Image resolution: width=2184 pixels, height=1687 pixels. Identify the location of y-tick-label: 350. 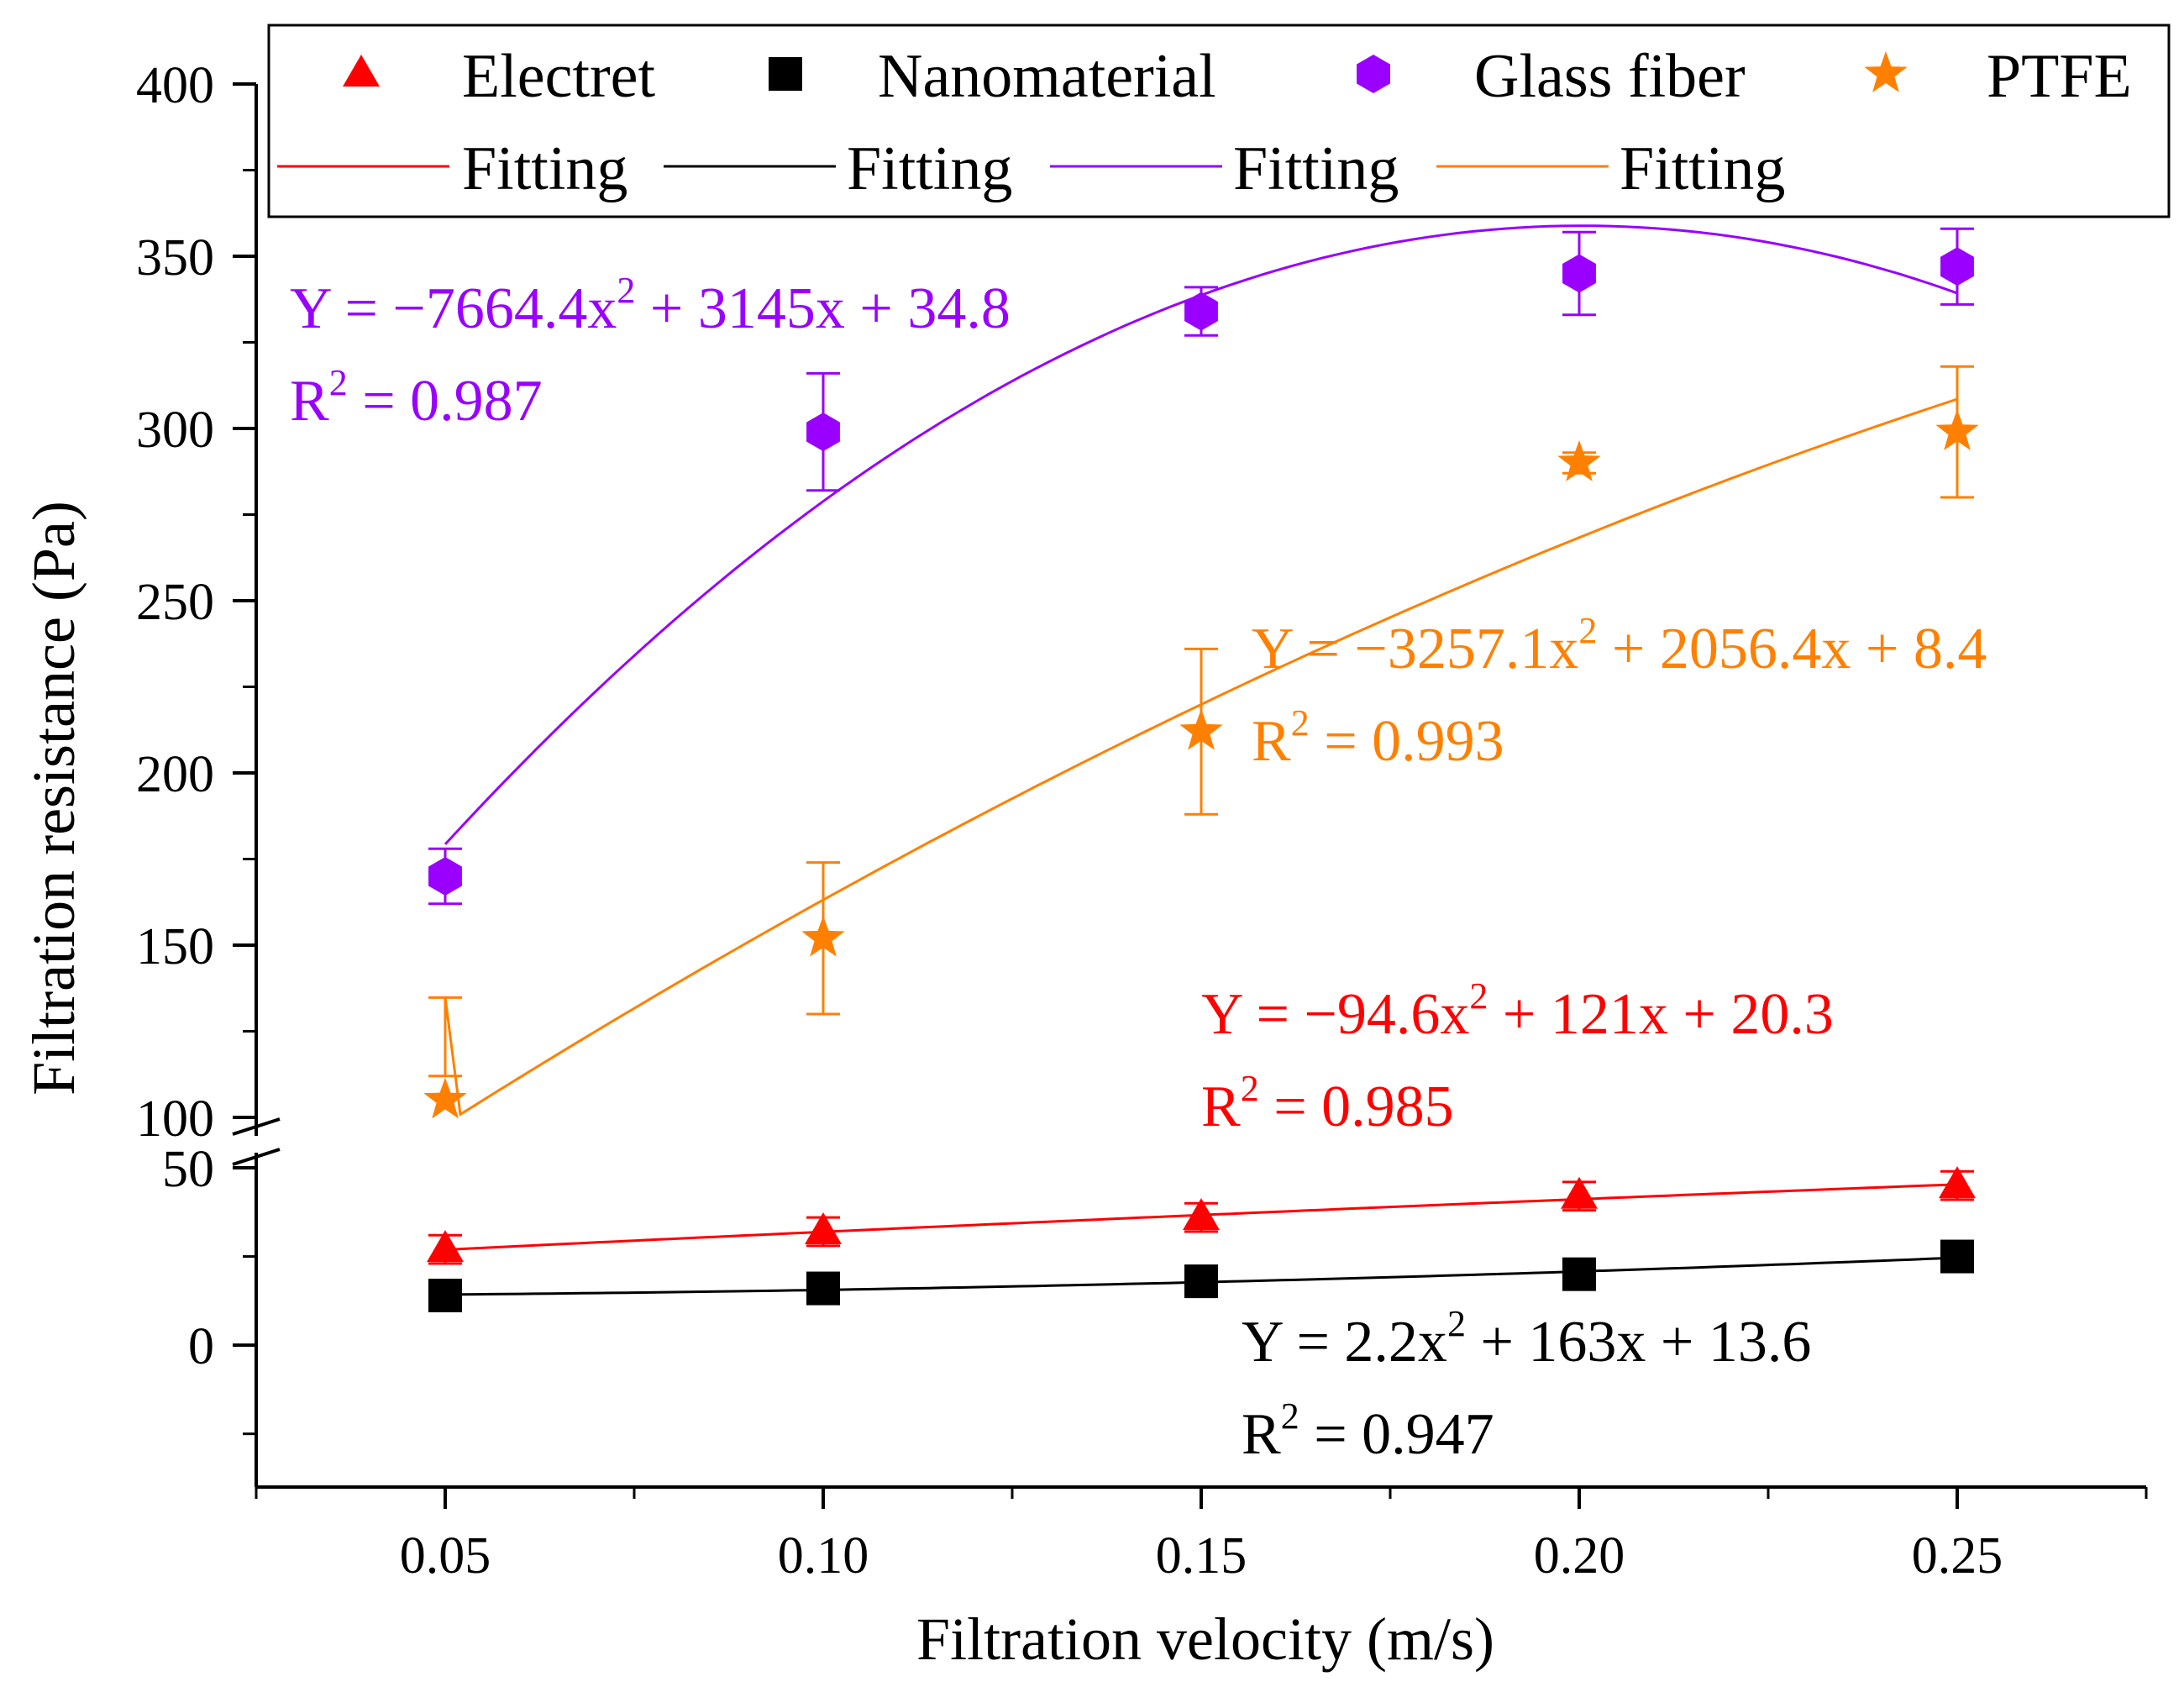
(175, 257).